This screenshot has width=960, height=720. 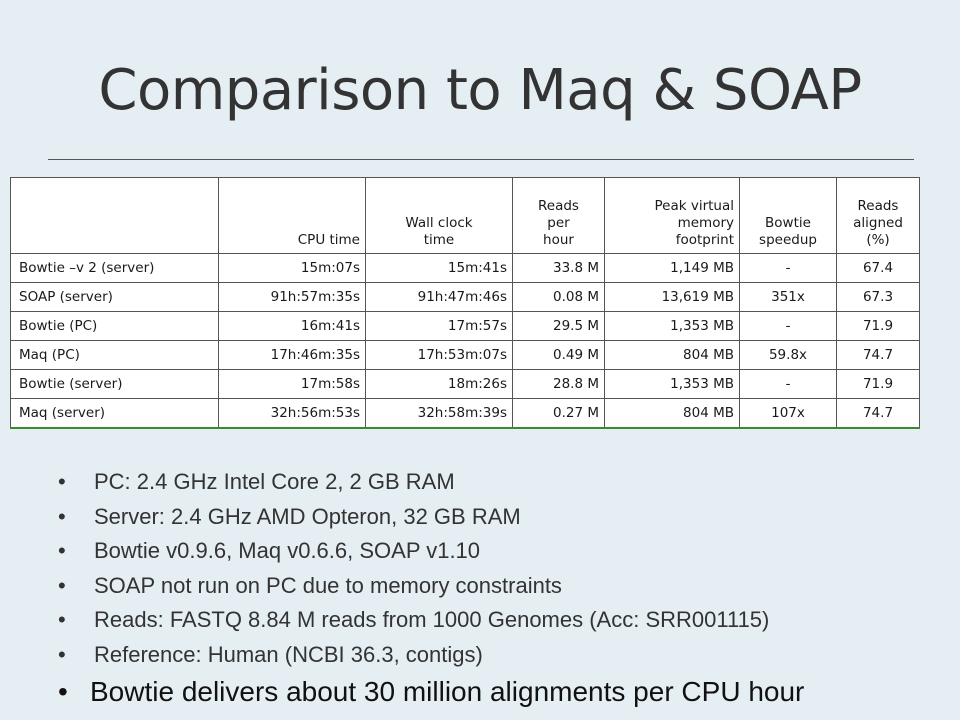 What do you see at coordinates (558, 413) in the screenshot?
I see `table-cell: 0.27 M` at bounding box center [558, 413].